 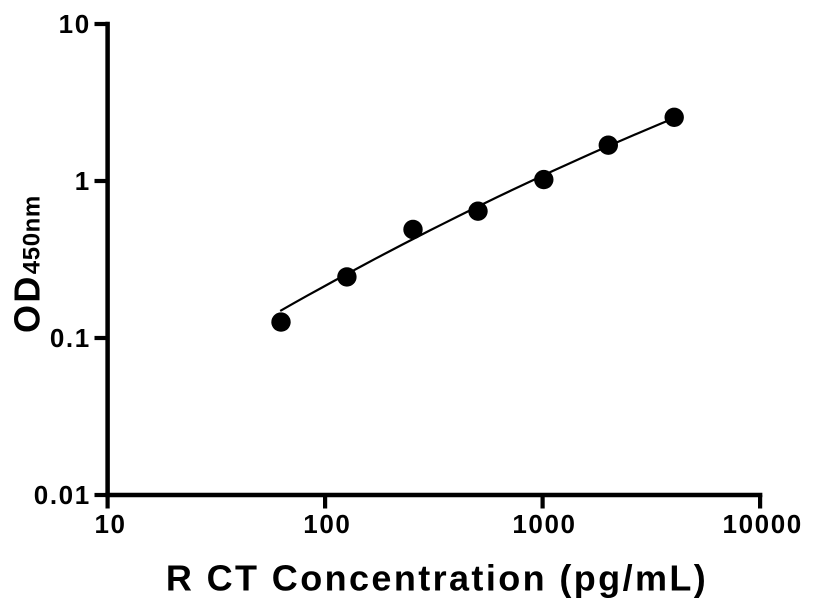 What do you see at coordinates (763, 524) in the screenshot?
I see `svg-text: 10000` at bounding box center [763, 524].